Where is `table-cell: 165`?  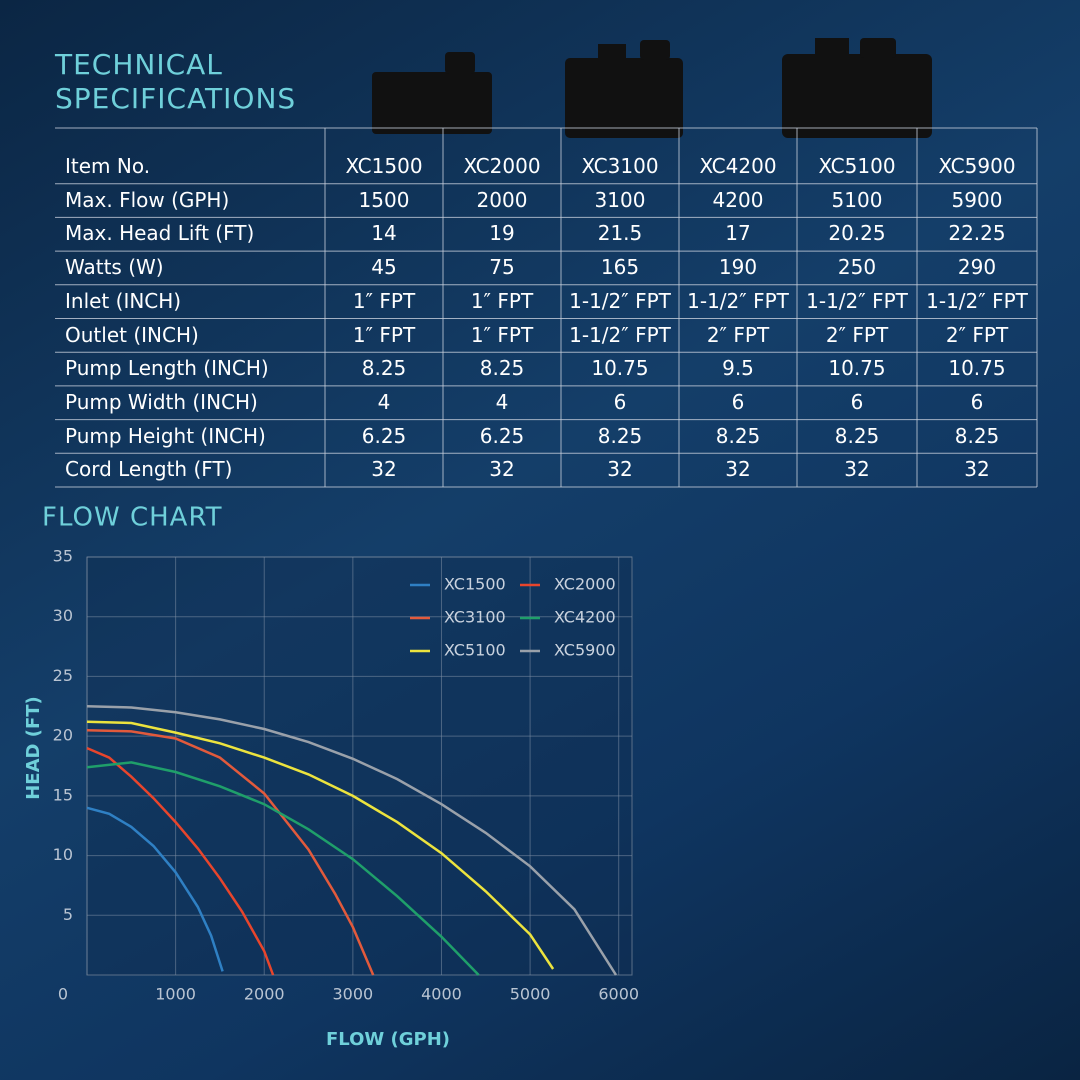 table-cell: 165 is located at coordinates (620, 267).